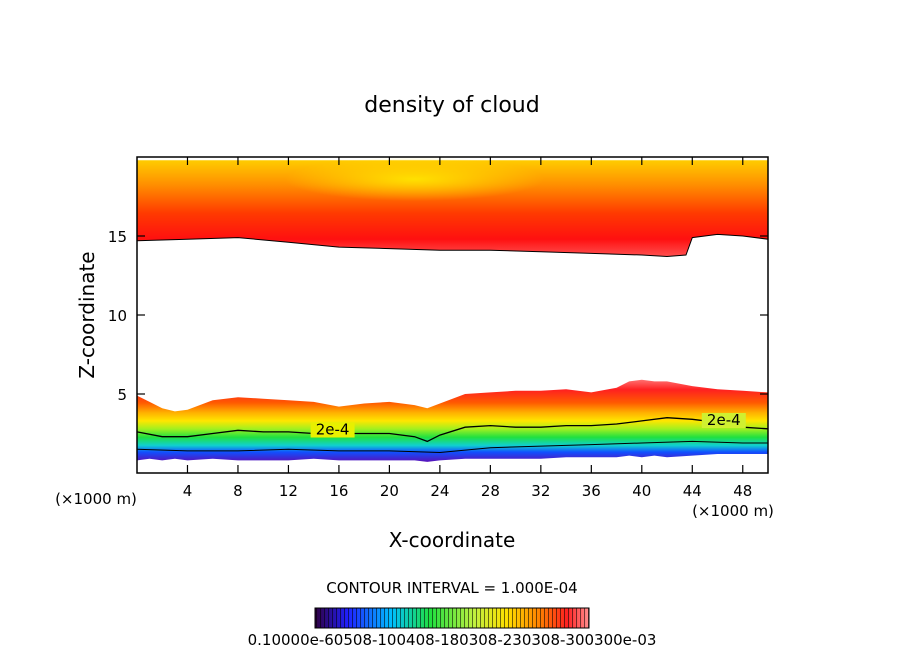 This screenshot has width=904, height=658. I want to click on lower-contour-line, so click(452, 447).